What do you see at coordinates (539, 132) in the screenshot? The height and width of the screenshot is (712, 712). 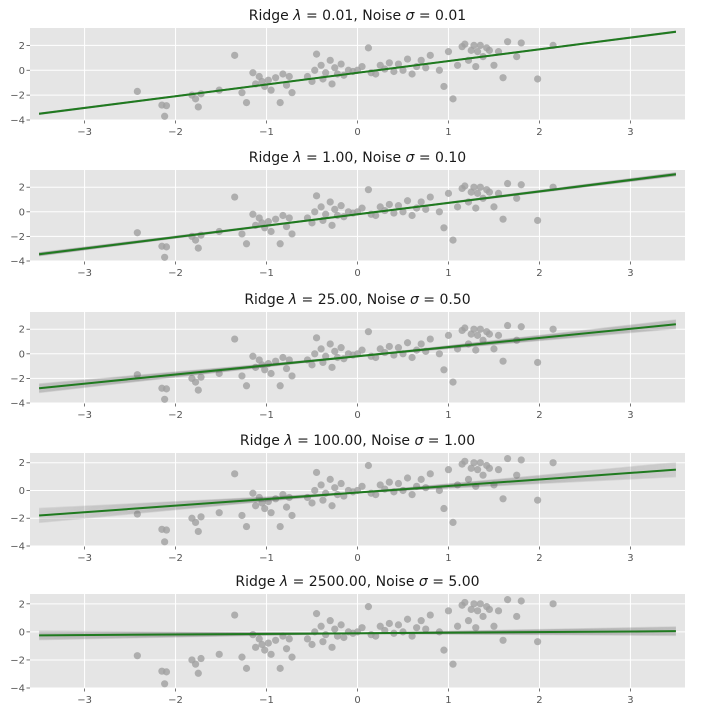 I see `x-tick-label: 2` at bounding box center [539, 132].